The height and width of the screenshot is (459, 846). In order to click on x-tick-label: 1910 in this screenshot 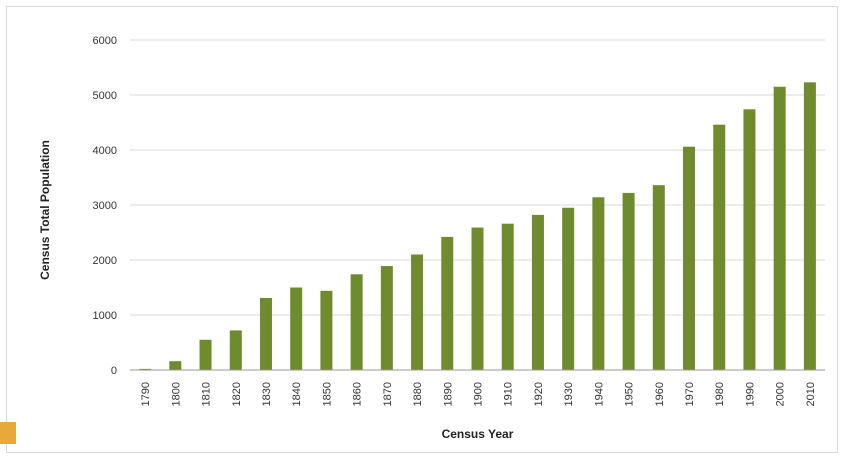, I will do `click(509, 394)`.